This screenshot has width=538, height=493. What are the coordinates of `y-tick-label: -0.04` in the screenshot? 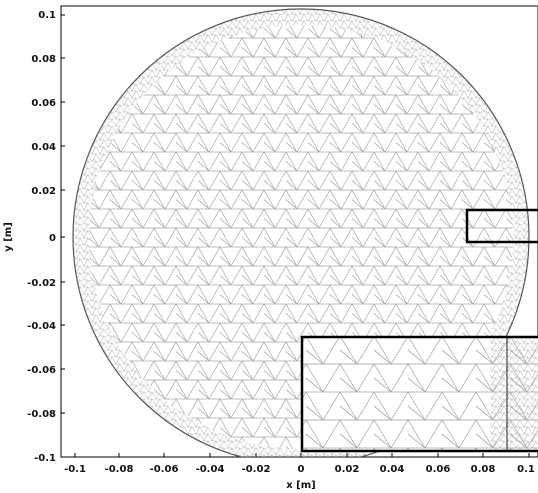 It's located at (41, 326).